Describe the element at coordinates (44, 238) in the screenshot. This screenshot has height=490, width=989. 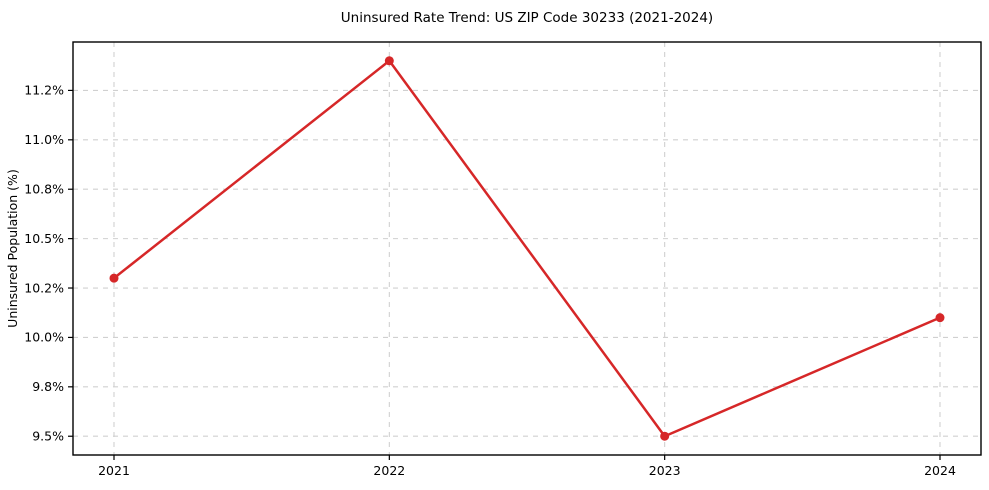
I see `y-tick-label: 10.5%` at that location.